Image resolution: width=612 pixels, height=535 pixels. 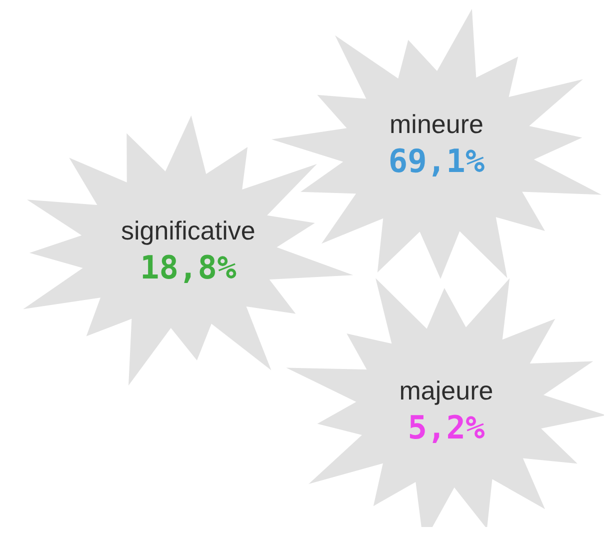 What do you see at coordinates (437, 123) in the screenshot?
I see `category-label: mineure` at bounding box center [437, 123].